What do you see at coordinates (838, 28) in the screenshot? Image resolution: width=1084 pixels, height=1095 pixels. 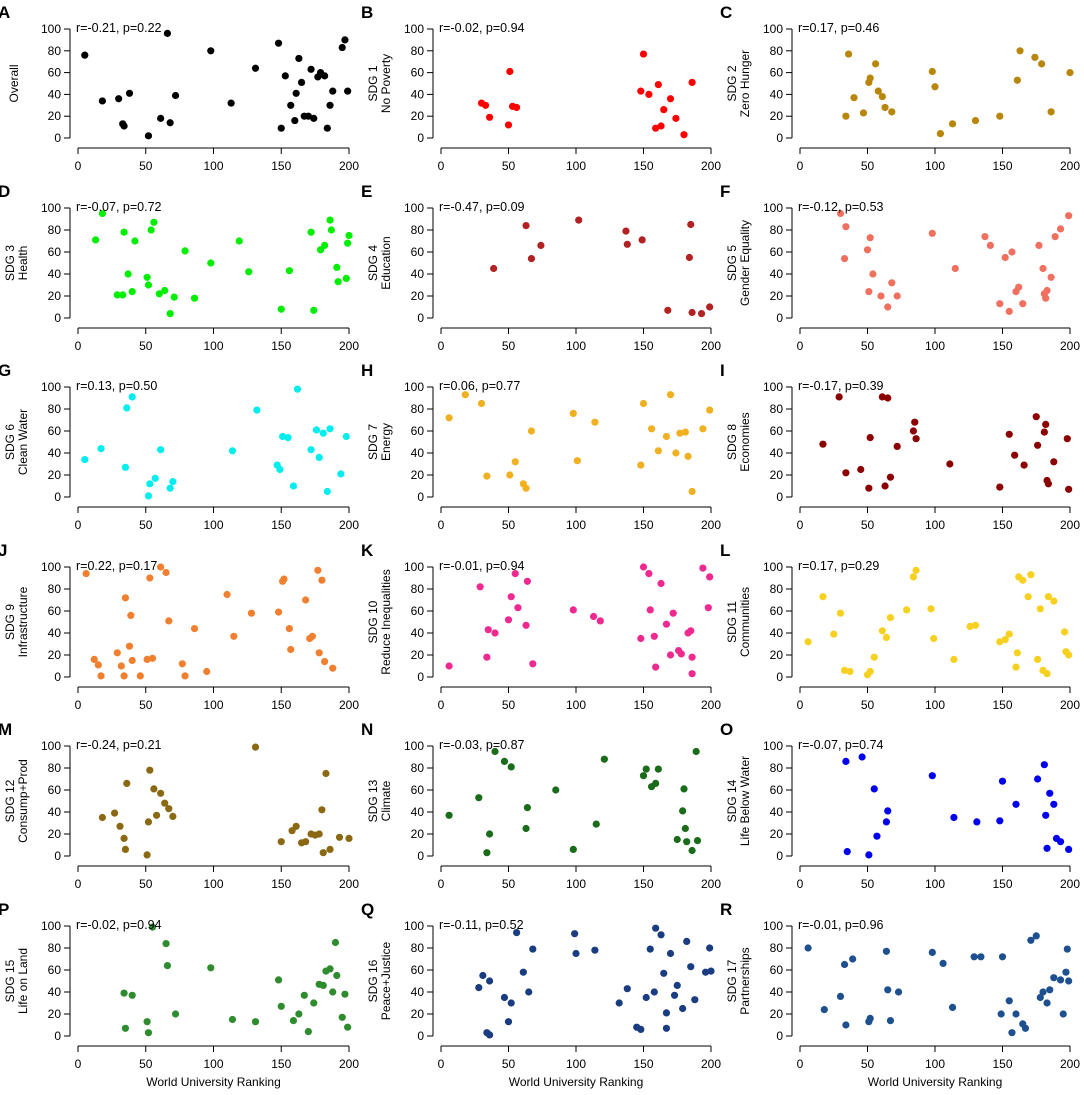 I see `correlation-annotation: r=0.17, p=0.46` at bounding box center [838, 28].